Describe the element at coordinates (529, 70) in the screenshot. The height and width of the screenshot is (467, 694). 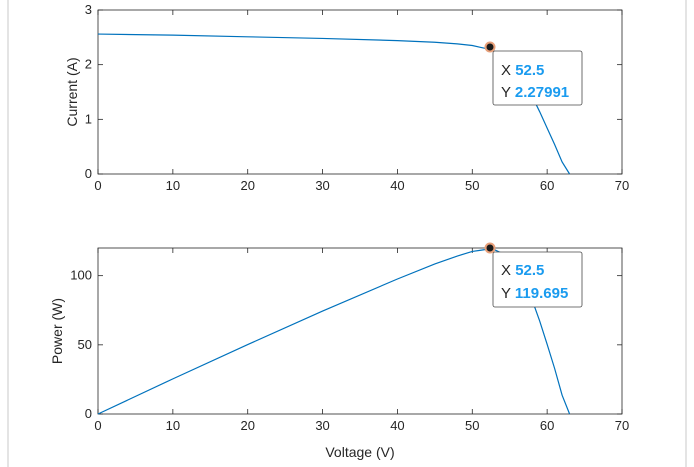
I see `current-datatip-x-value: 52.5` at that location.